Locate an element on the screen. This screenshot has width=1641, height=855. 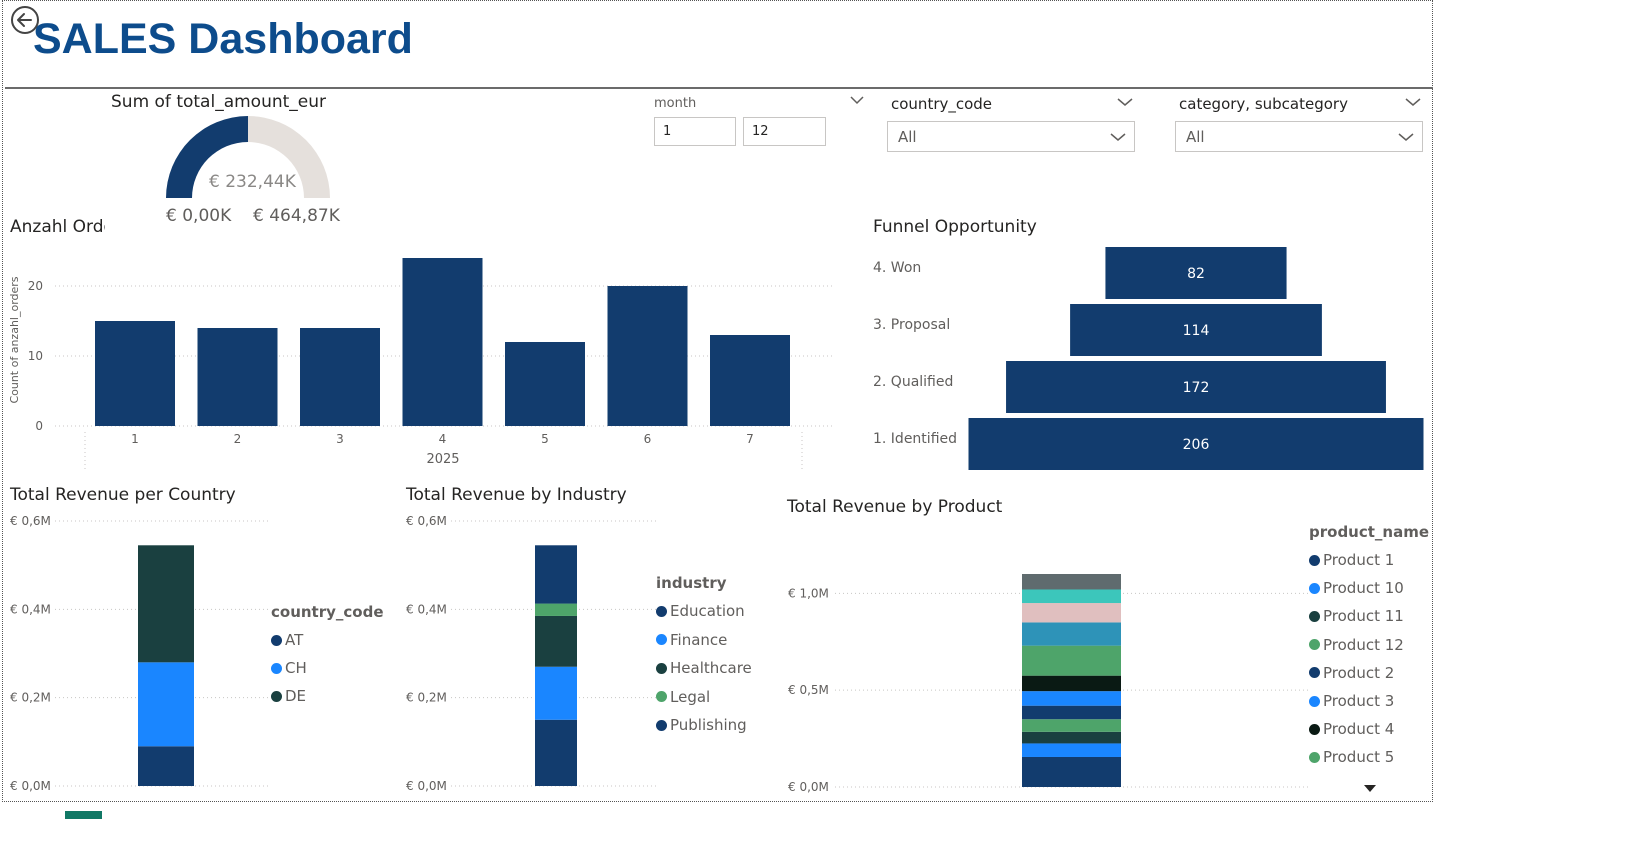
legend-item: Product 11 is located at coordinates (1356, 616).